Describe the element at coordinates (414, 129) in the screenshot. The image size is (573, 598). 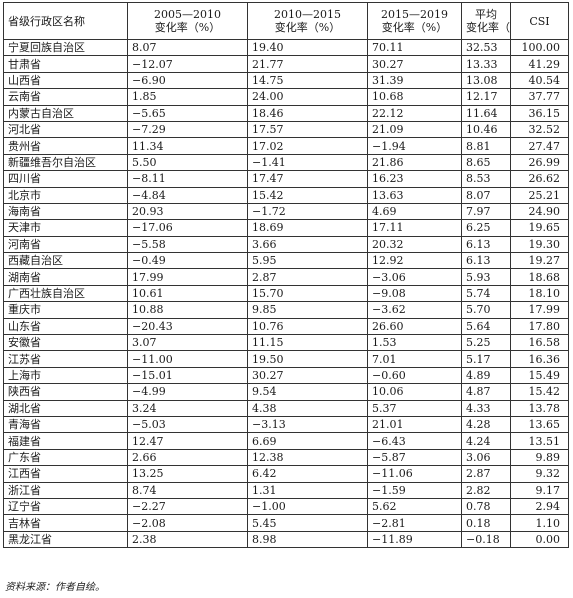
I see `cell-change-2015-2019: 21.09` at that location.